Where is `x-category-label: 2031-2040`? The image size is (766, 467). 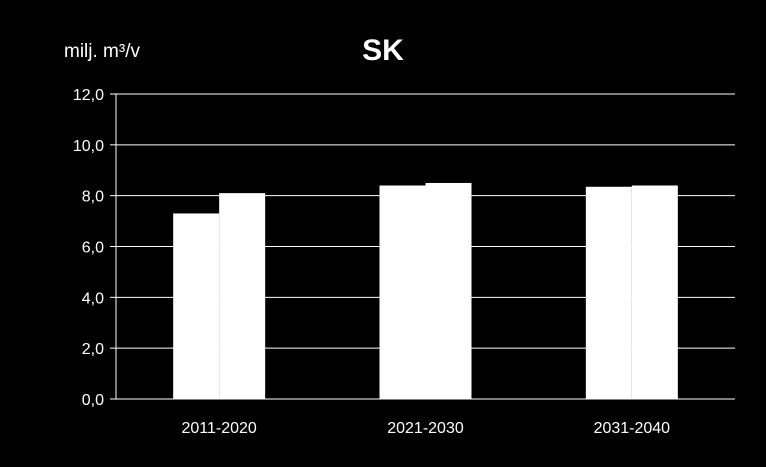 x-category-label: 2031-2040 is located at coordinates (632, 428).